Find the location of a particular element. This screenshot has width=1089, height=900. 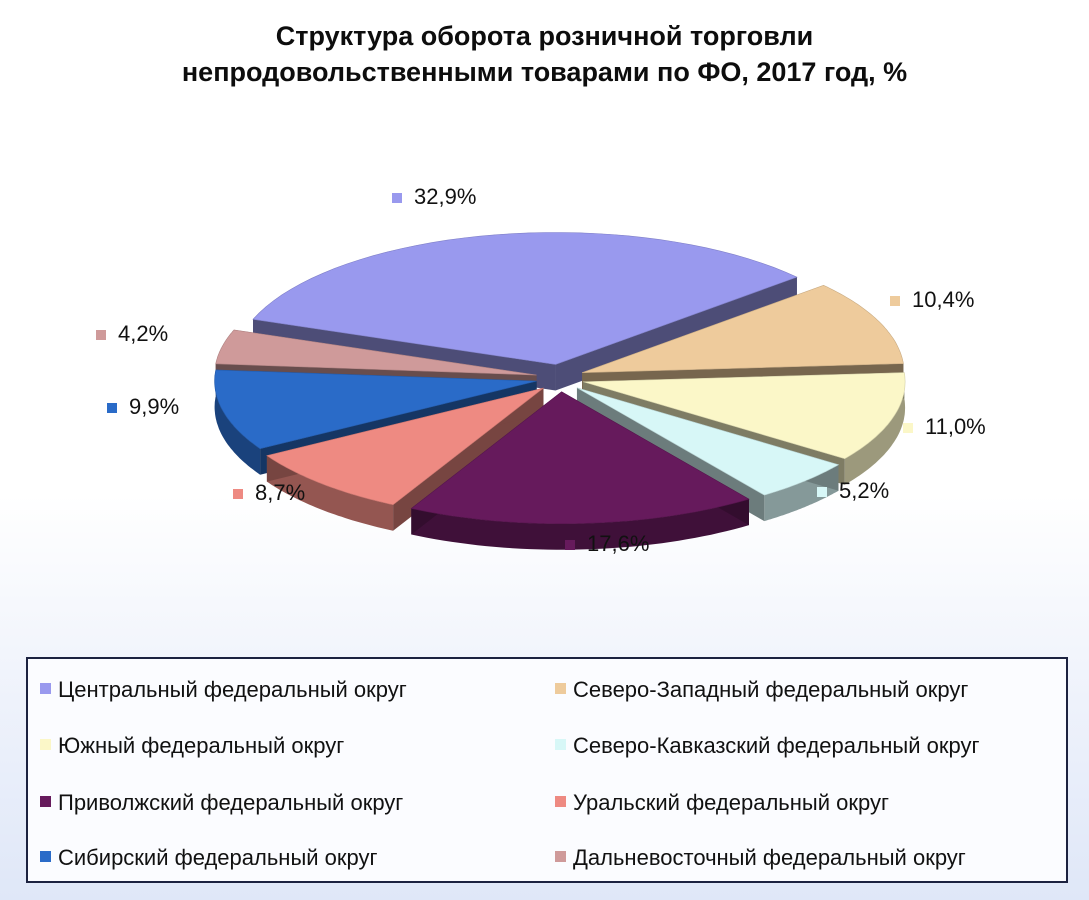

data-label-text: 10,4% is located at coordinates (943, 299).